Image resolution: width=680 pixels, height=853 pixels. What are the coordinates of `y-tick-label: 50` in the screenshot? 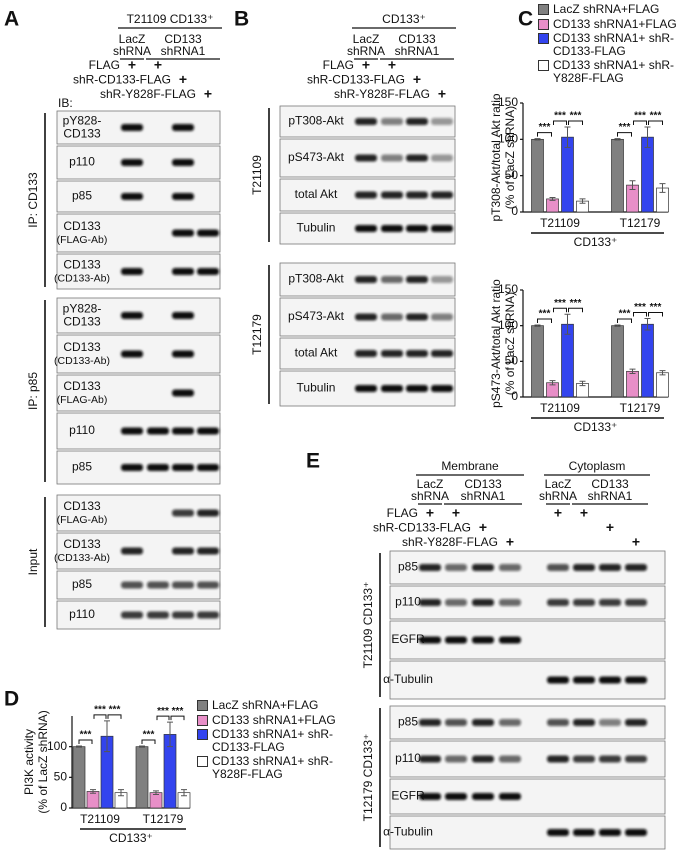 It's located at (512, 361).